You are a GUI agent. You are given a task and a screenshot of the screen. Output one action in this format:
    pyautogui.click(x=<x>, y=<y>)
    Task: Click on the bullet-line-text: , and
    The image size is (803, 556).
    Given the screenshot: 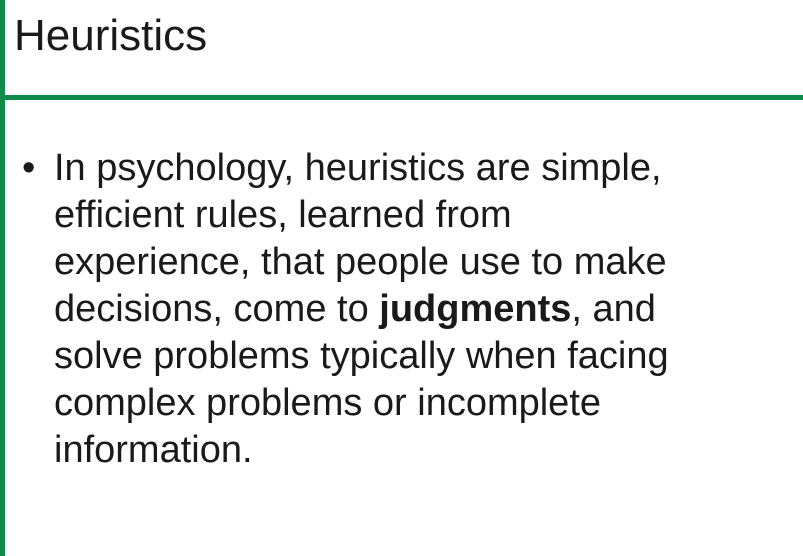 What is the action you would take?
    pyautogui.click(x=613, y=309)
    